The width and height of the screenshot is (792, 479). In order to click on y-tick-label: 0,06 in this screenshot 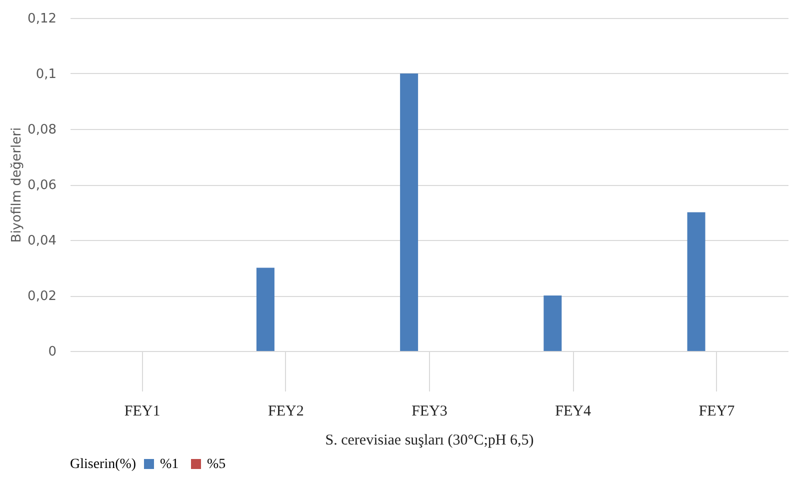, I will do `click(42, 185)`.